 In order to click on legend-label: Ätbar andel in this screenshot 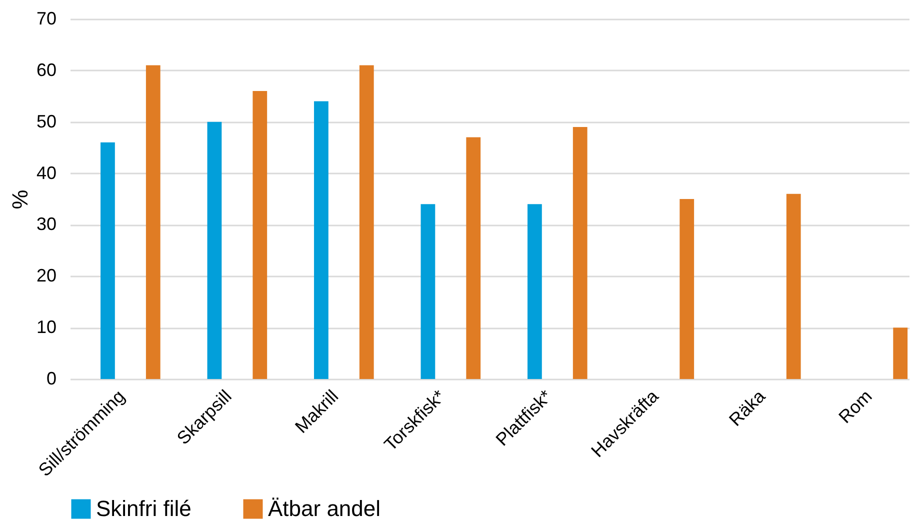, I will do `click(324, 508)`.